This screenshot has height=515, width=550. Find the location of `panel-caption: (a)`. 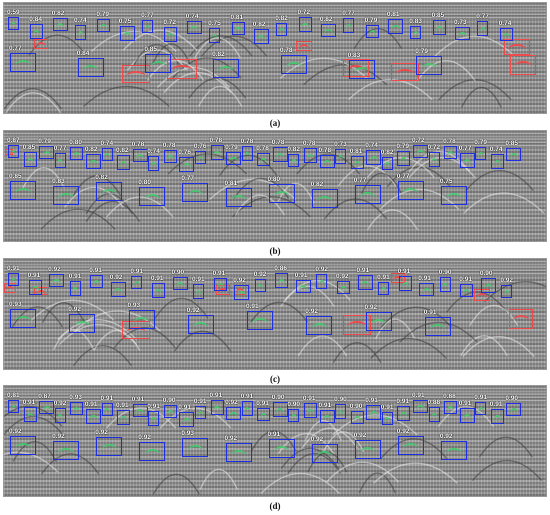

panel-caption: (a) is located at coordinates (275, 123).